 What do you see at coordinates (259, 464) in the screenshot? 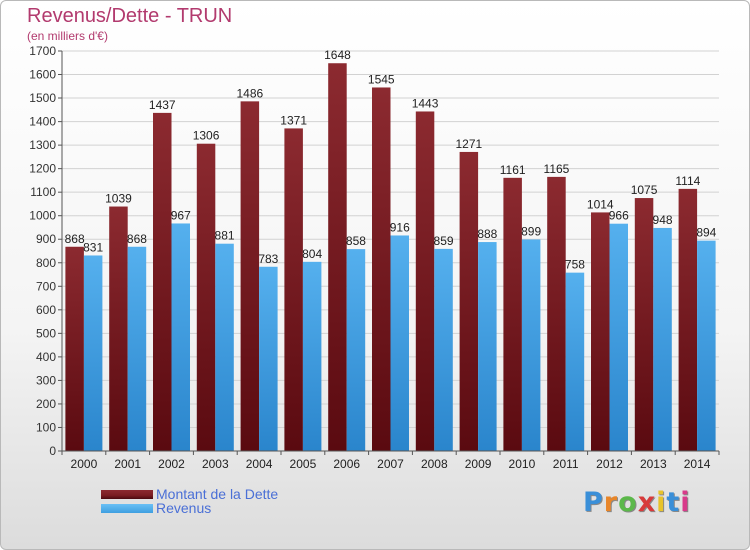
I see `x-tick-label: 2004` at bounding box center [259, 464].